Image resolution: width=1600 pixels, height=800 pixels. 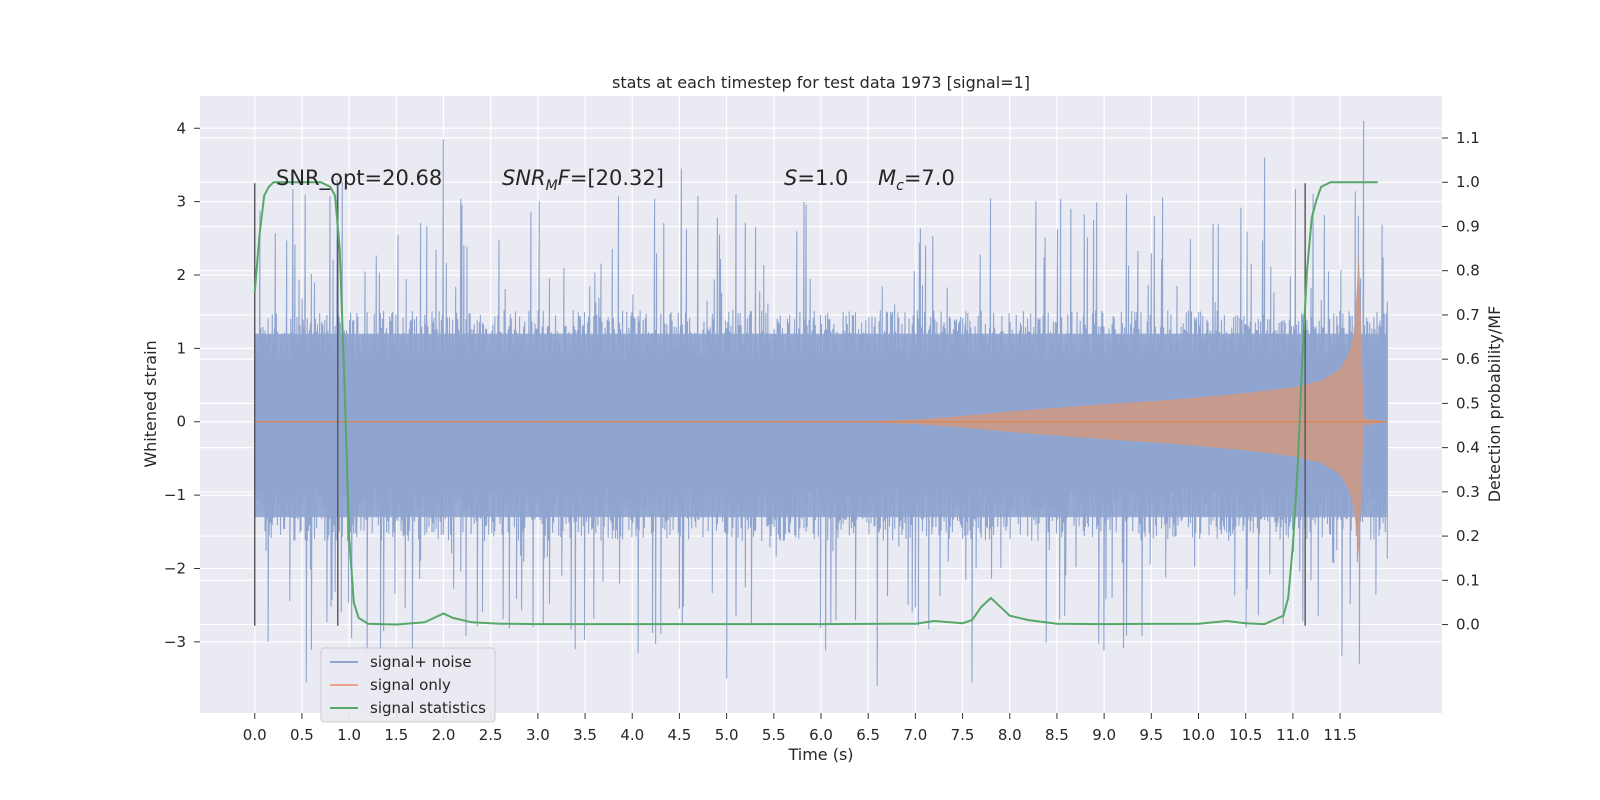 What do you see at coordinates (1468, 448) in the screenshot?
I see `y-right-tick-label: 0.4` at bounding box center [1468, 448].